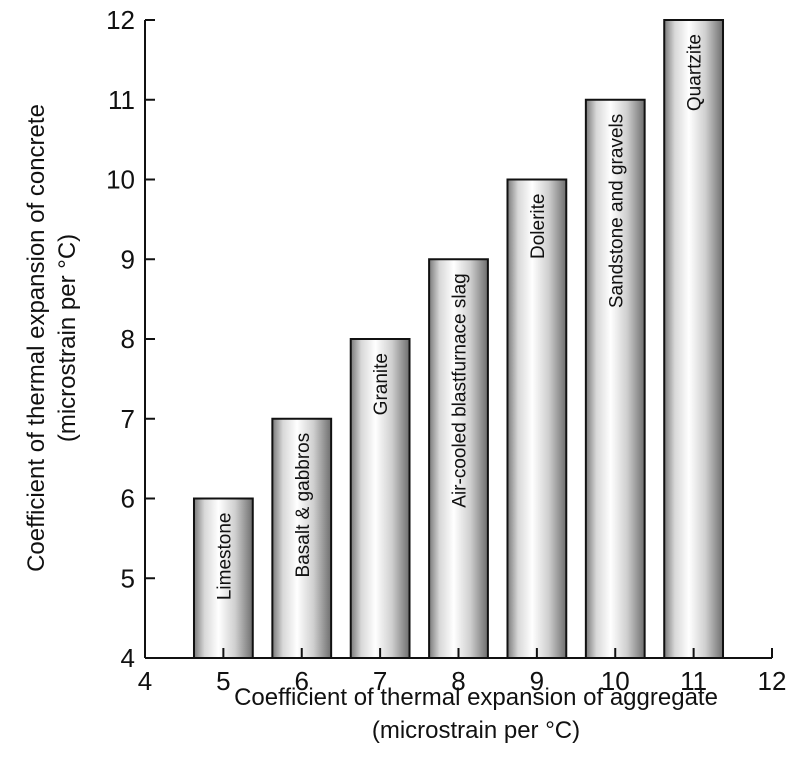  What do you see at coordinates (460, 390) in the screenshot?
I see `bar-label: Air-cooled blastfurnace slag` at bounding box center [460, 390].